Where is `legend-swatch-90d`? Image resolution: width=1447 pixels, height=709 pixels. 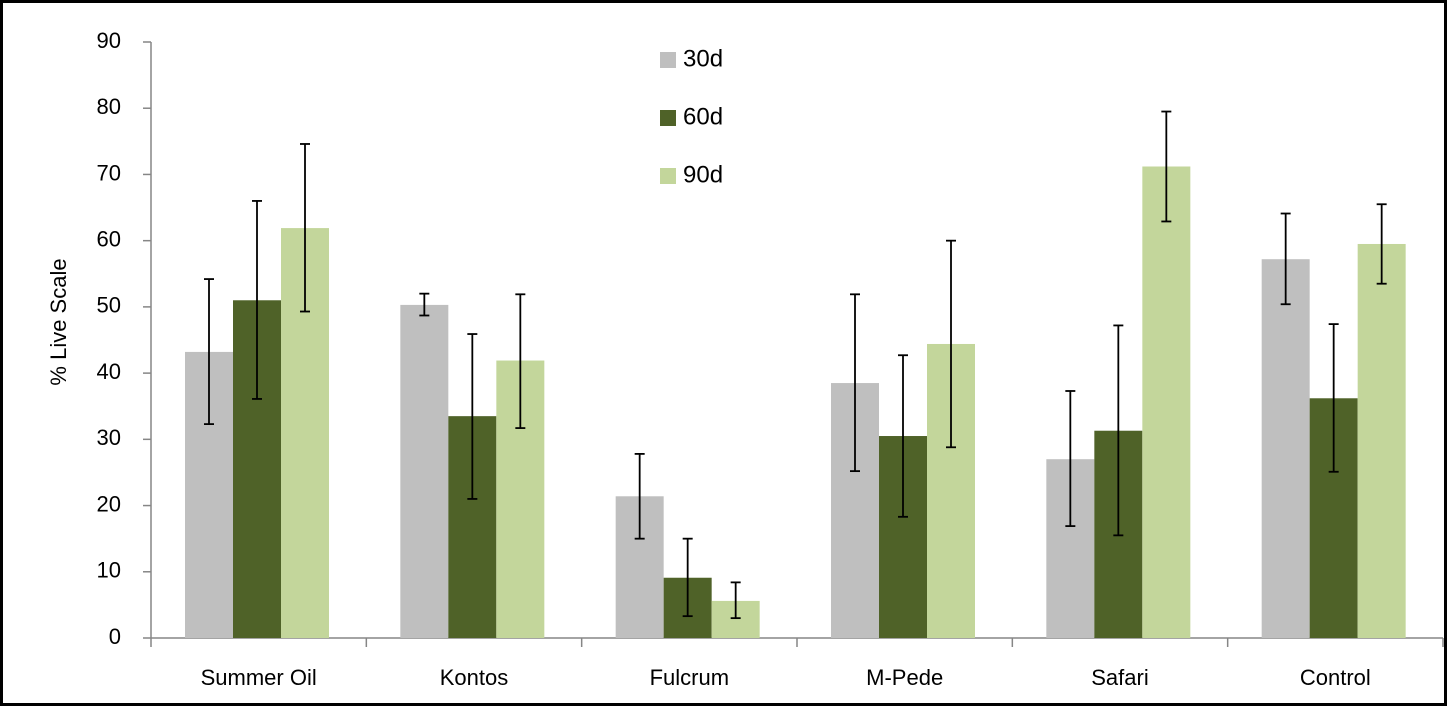
legend-swatch-90d is located at coordinates (668, 176).